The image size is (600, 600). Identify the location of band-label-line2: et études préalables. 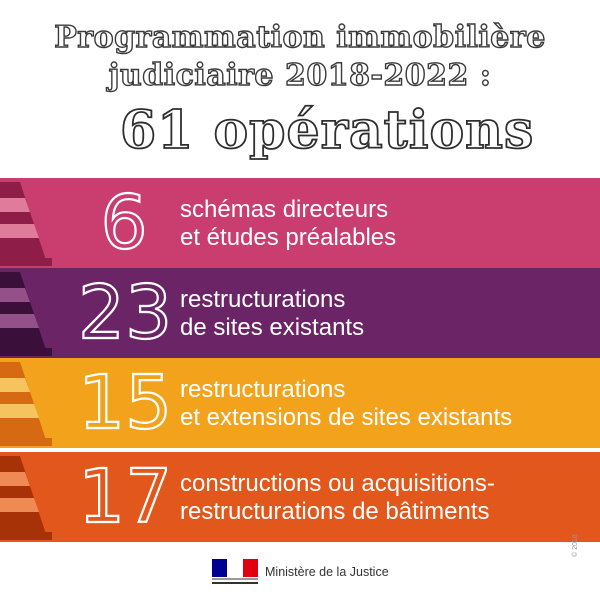
(288, 237).